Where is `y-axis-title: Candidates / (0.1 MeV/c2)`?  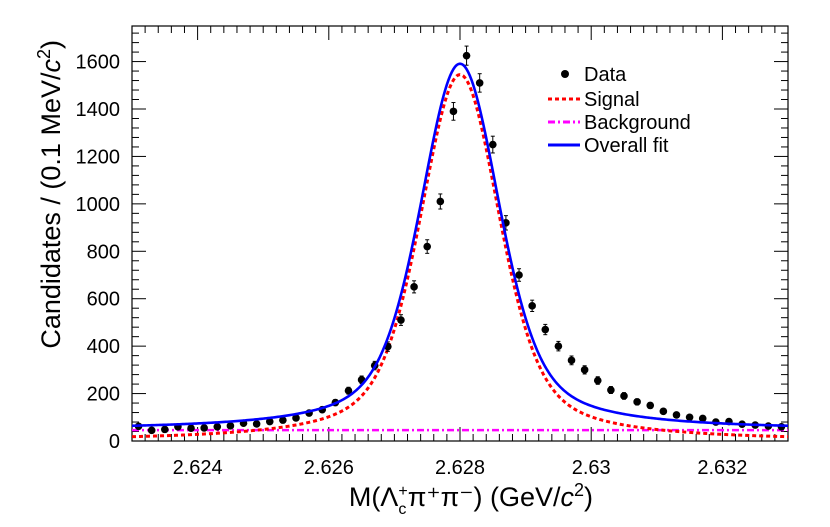 y-axis-title: Candidates / (0.1 MeV/c2) is located at coordinates (50, 194).